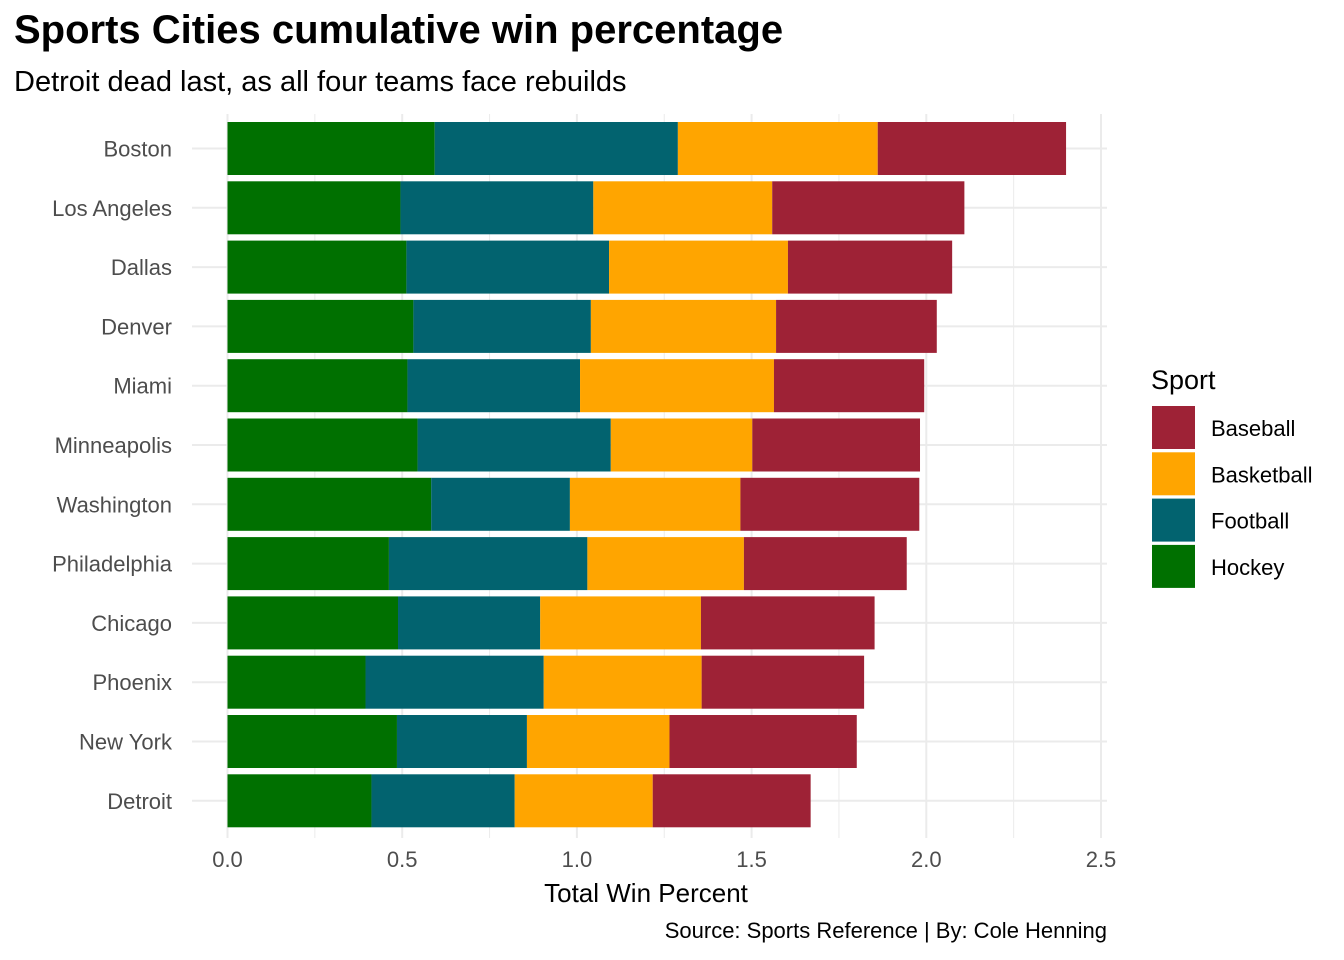 The image size is (1344, 960). Describe the element at coordinates (856, 326) in the screenshot. I see `bar-baseball-denver` at that location.